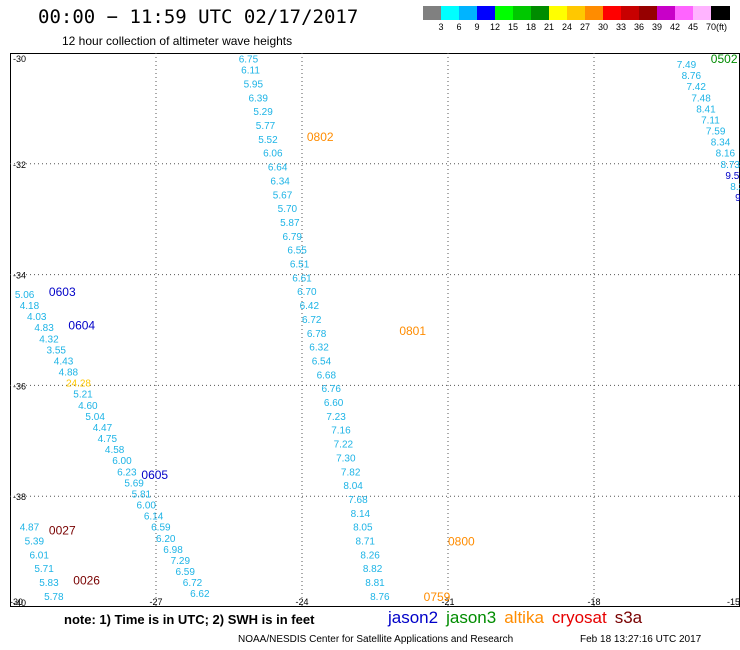 The image size is (740, 650). What do you see at coordinates (19, 497) in the screenshot?
I see `lat-tick-label: -38` at bounding box center [19, 497].